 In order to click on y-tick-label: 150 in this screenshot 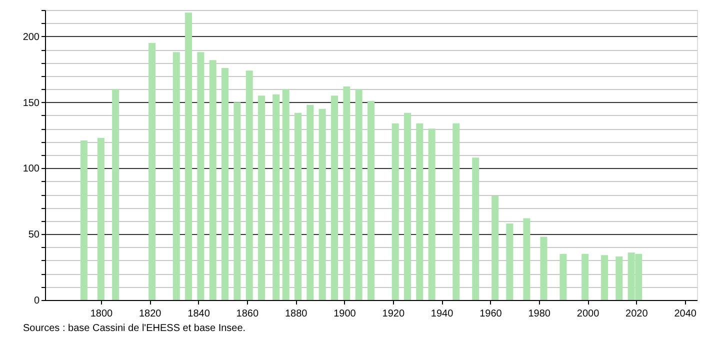, I will do `click(31, 103)`.